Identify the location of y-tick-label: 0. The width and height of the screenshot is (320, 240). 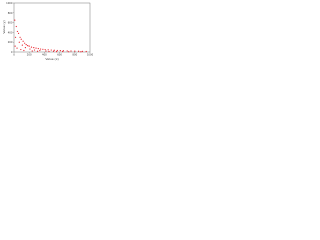
(12, 52).